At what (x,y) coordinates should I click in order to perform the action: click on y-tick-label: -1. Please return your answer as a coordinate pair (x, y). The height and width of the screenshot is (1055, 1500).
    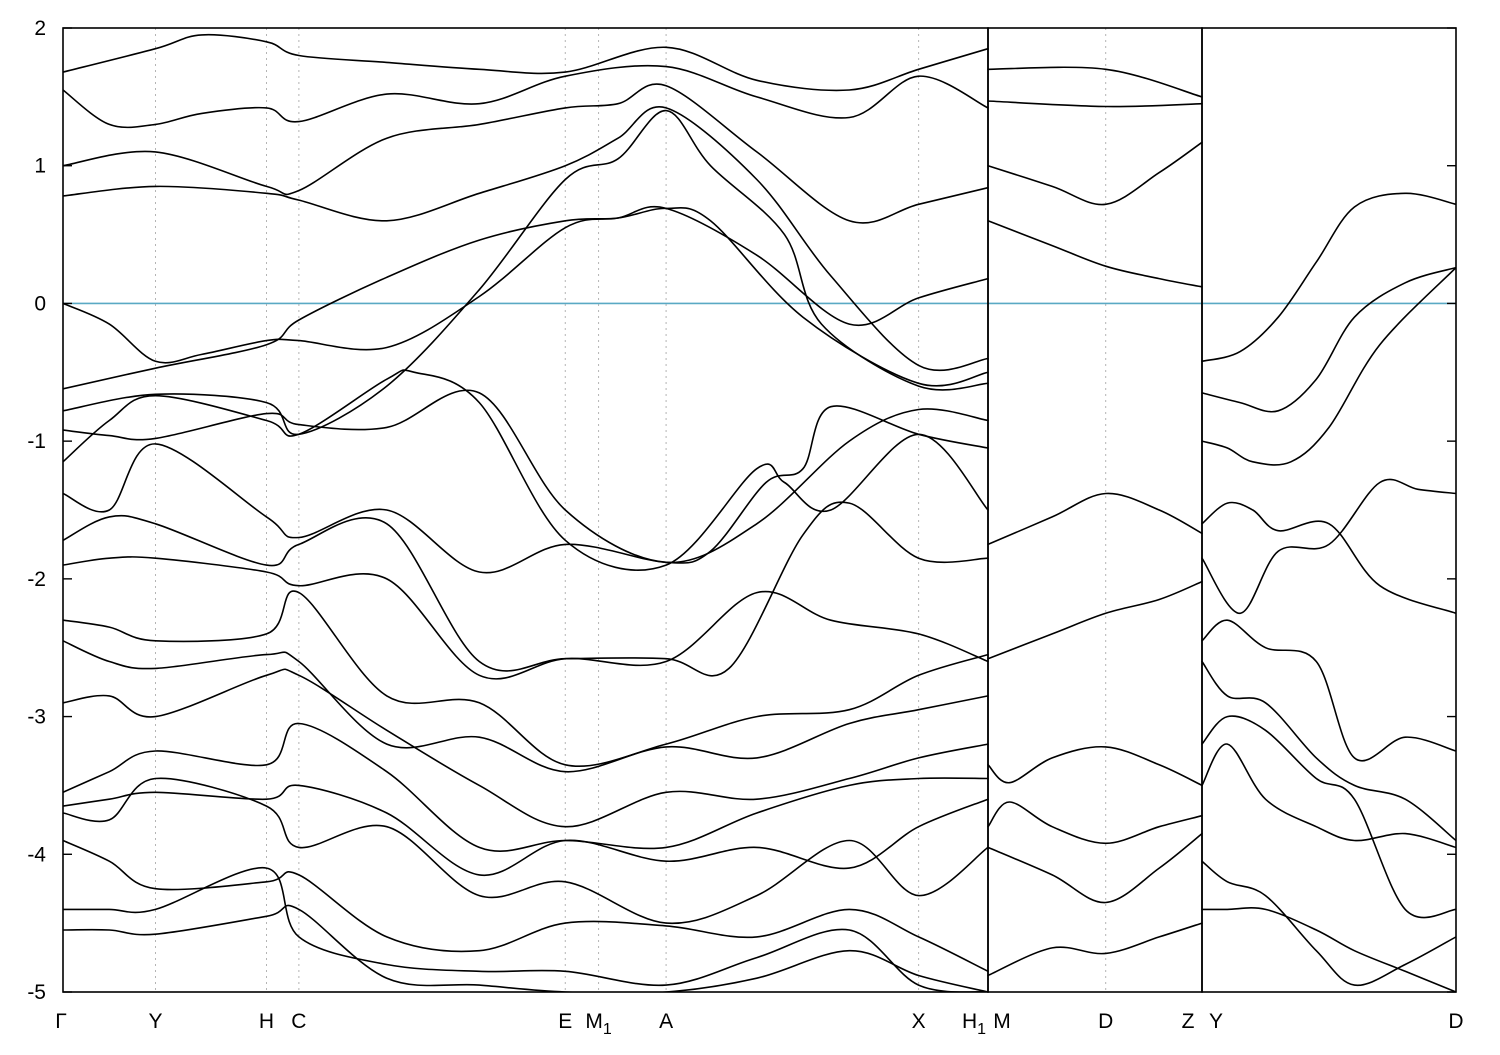
    Looking at the image, I should click on (36, 441).